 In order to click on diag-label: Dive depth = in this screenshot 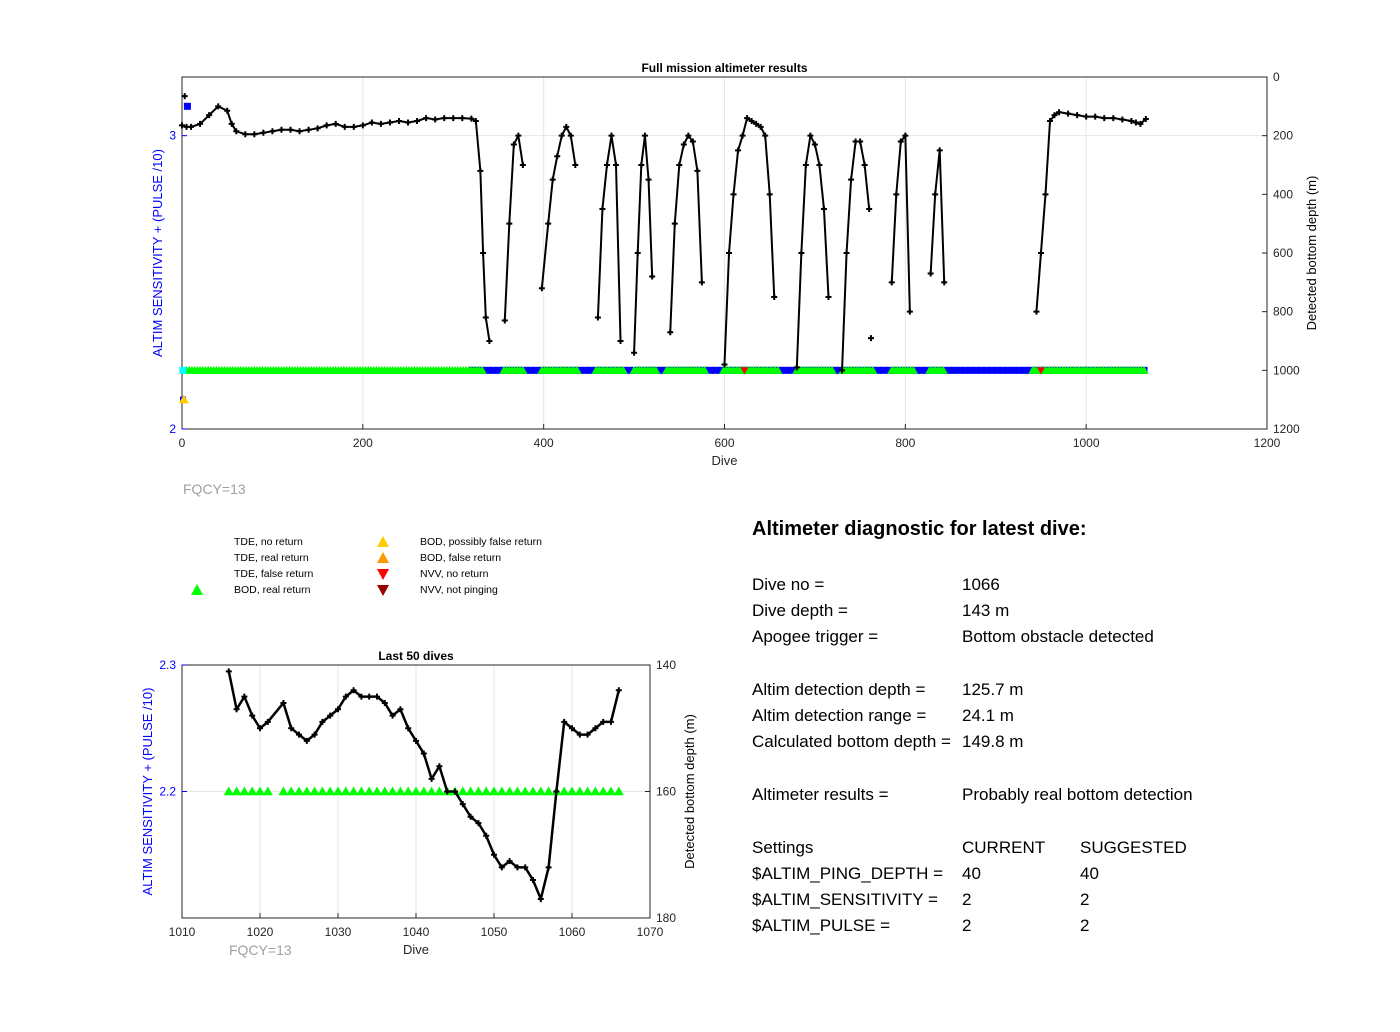, I will do `click(800, 610)`.